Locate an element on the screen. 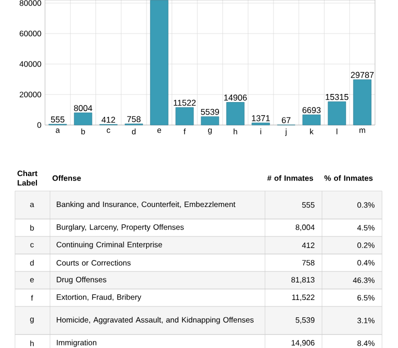  data-label: 1371 is located at coordinates (261, 118).